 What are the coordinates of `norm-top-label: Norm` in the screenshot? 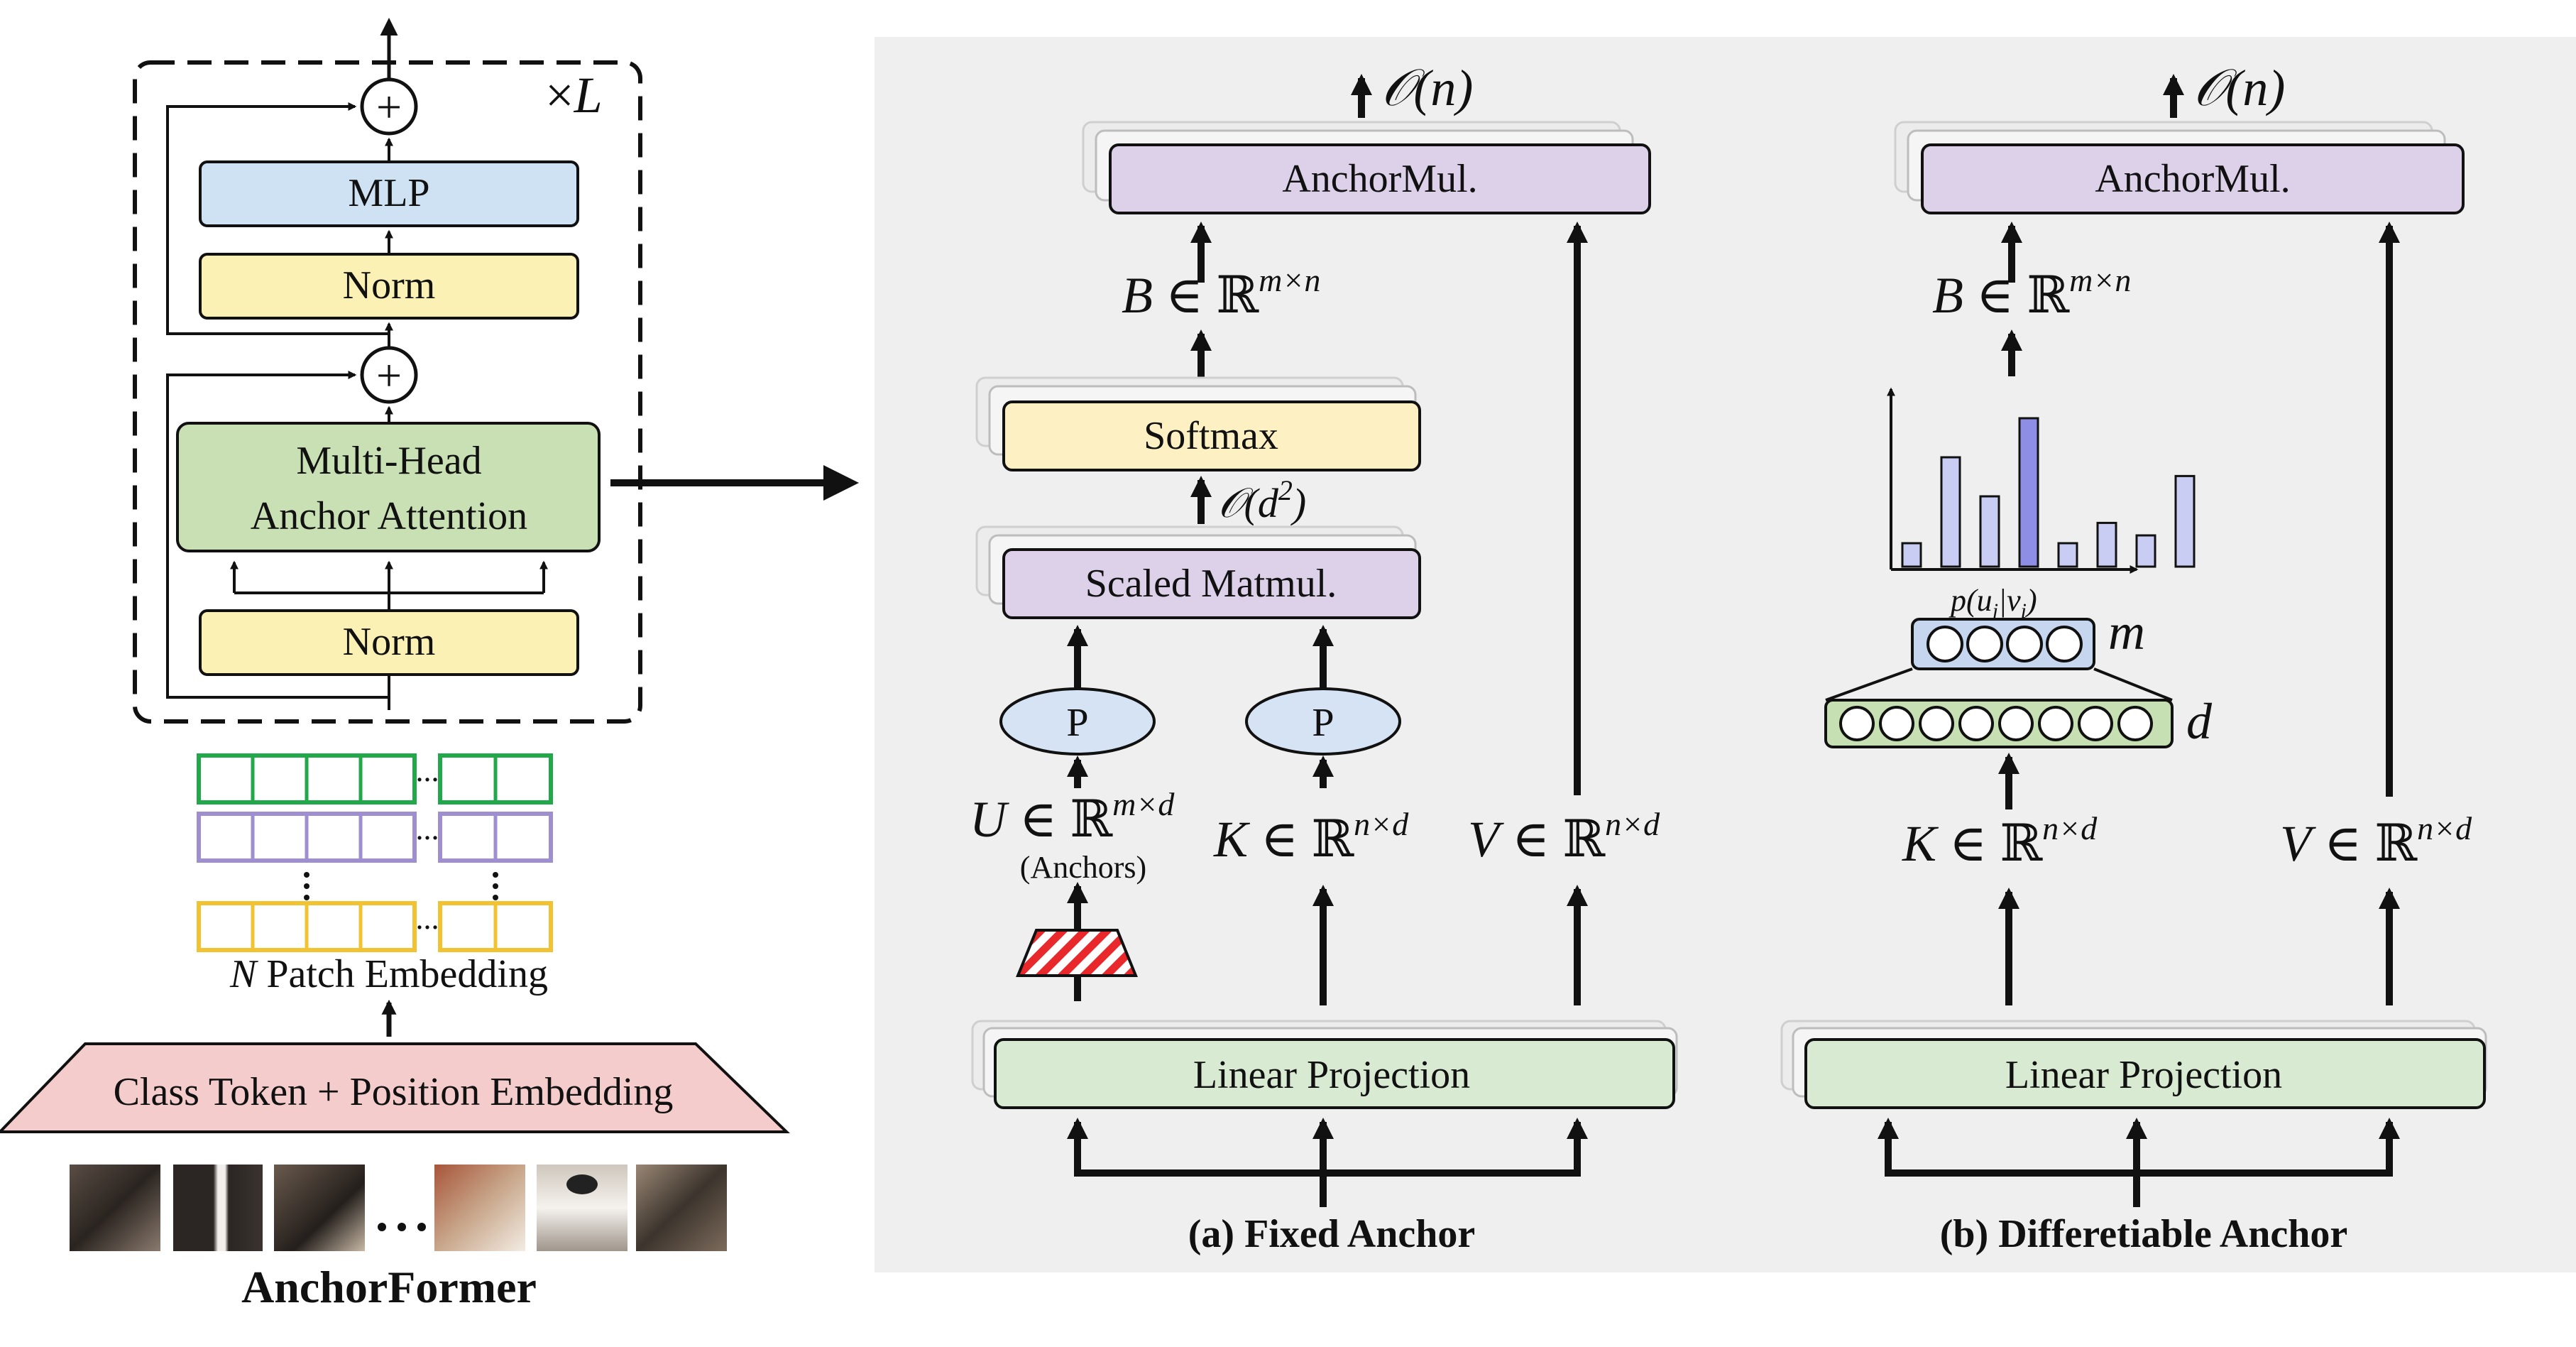 It's located at (389, 285).